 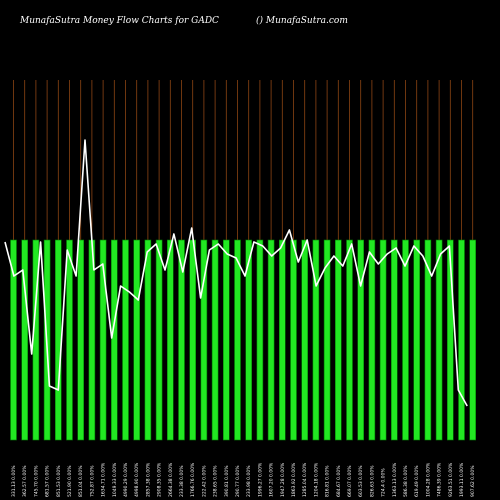 What do you see at coordinates (216, 481) in the screenshot?
I see `x-tick-label: 238.65 0.00%` at bounding box center [216, 481].